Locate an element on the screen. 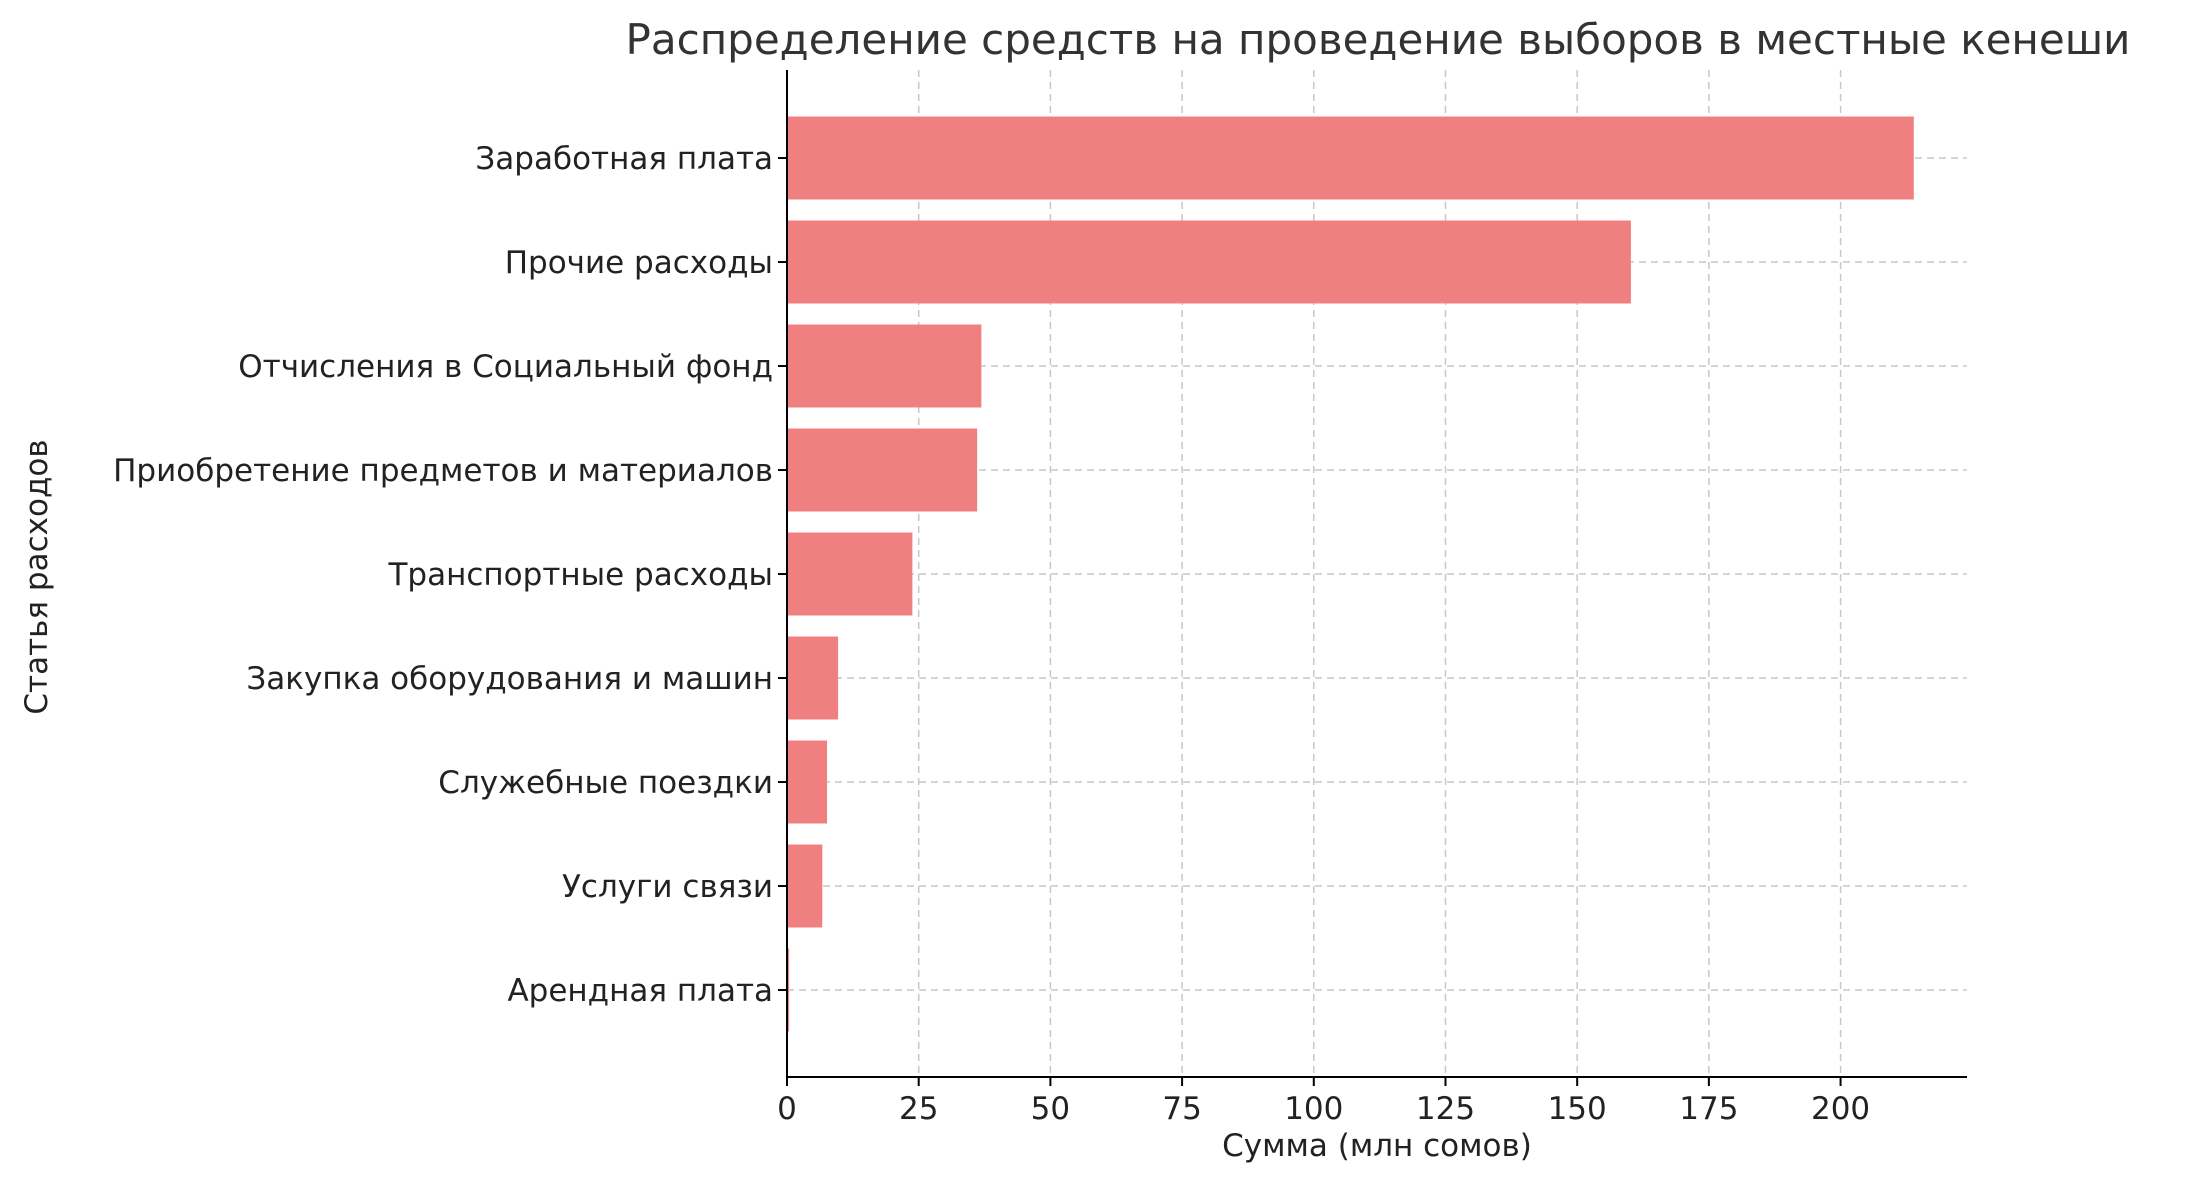 The height and width of the screenshot is (1180, 2188). category-label: Приобретение предметов и материалов is located at coordinates (443, 471).